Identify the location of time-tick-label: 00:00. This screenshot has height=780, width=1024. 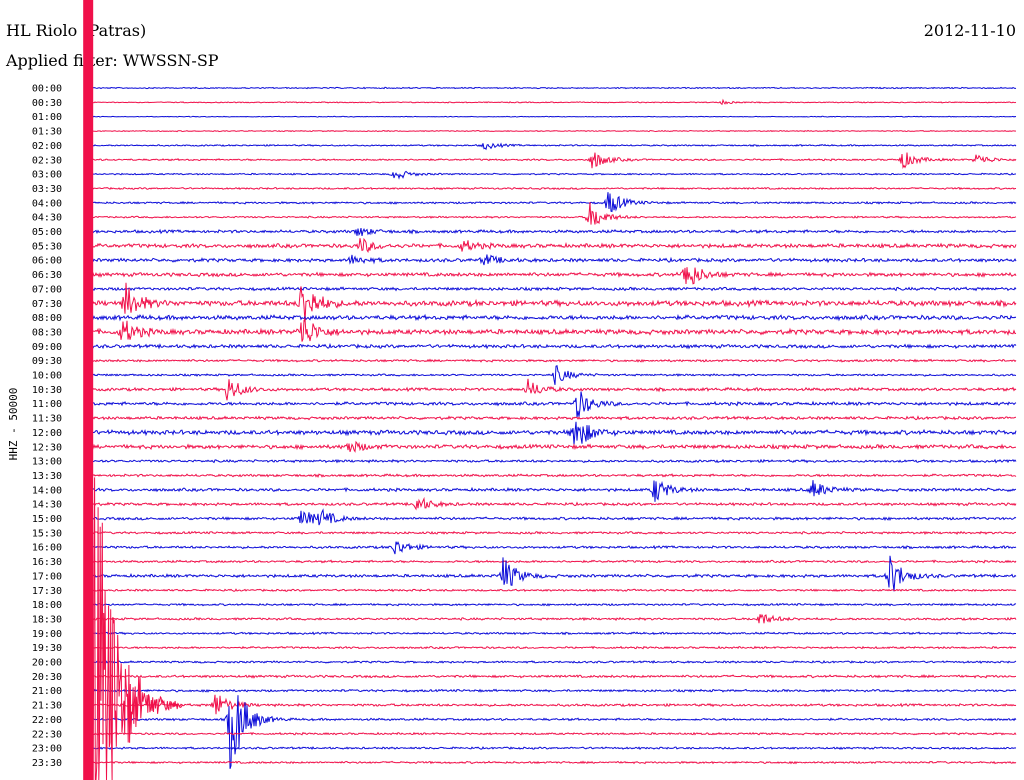
(47, 89).